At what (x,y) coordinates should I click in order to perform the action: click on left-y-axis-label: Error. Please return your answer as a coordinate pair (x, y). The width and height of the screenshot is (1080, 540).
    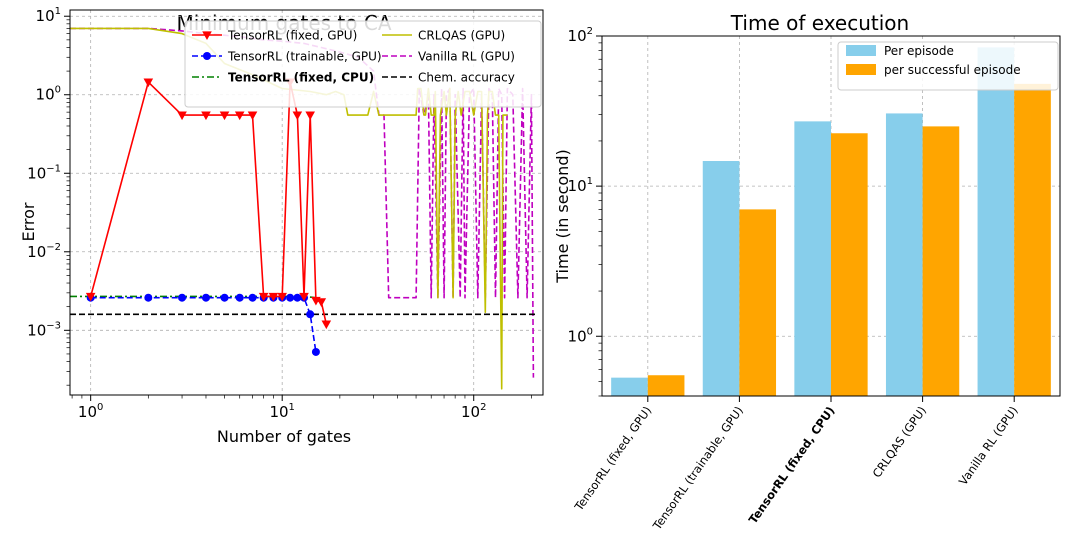
    Looking at the image, I should click on (28, 221).